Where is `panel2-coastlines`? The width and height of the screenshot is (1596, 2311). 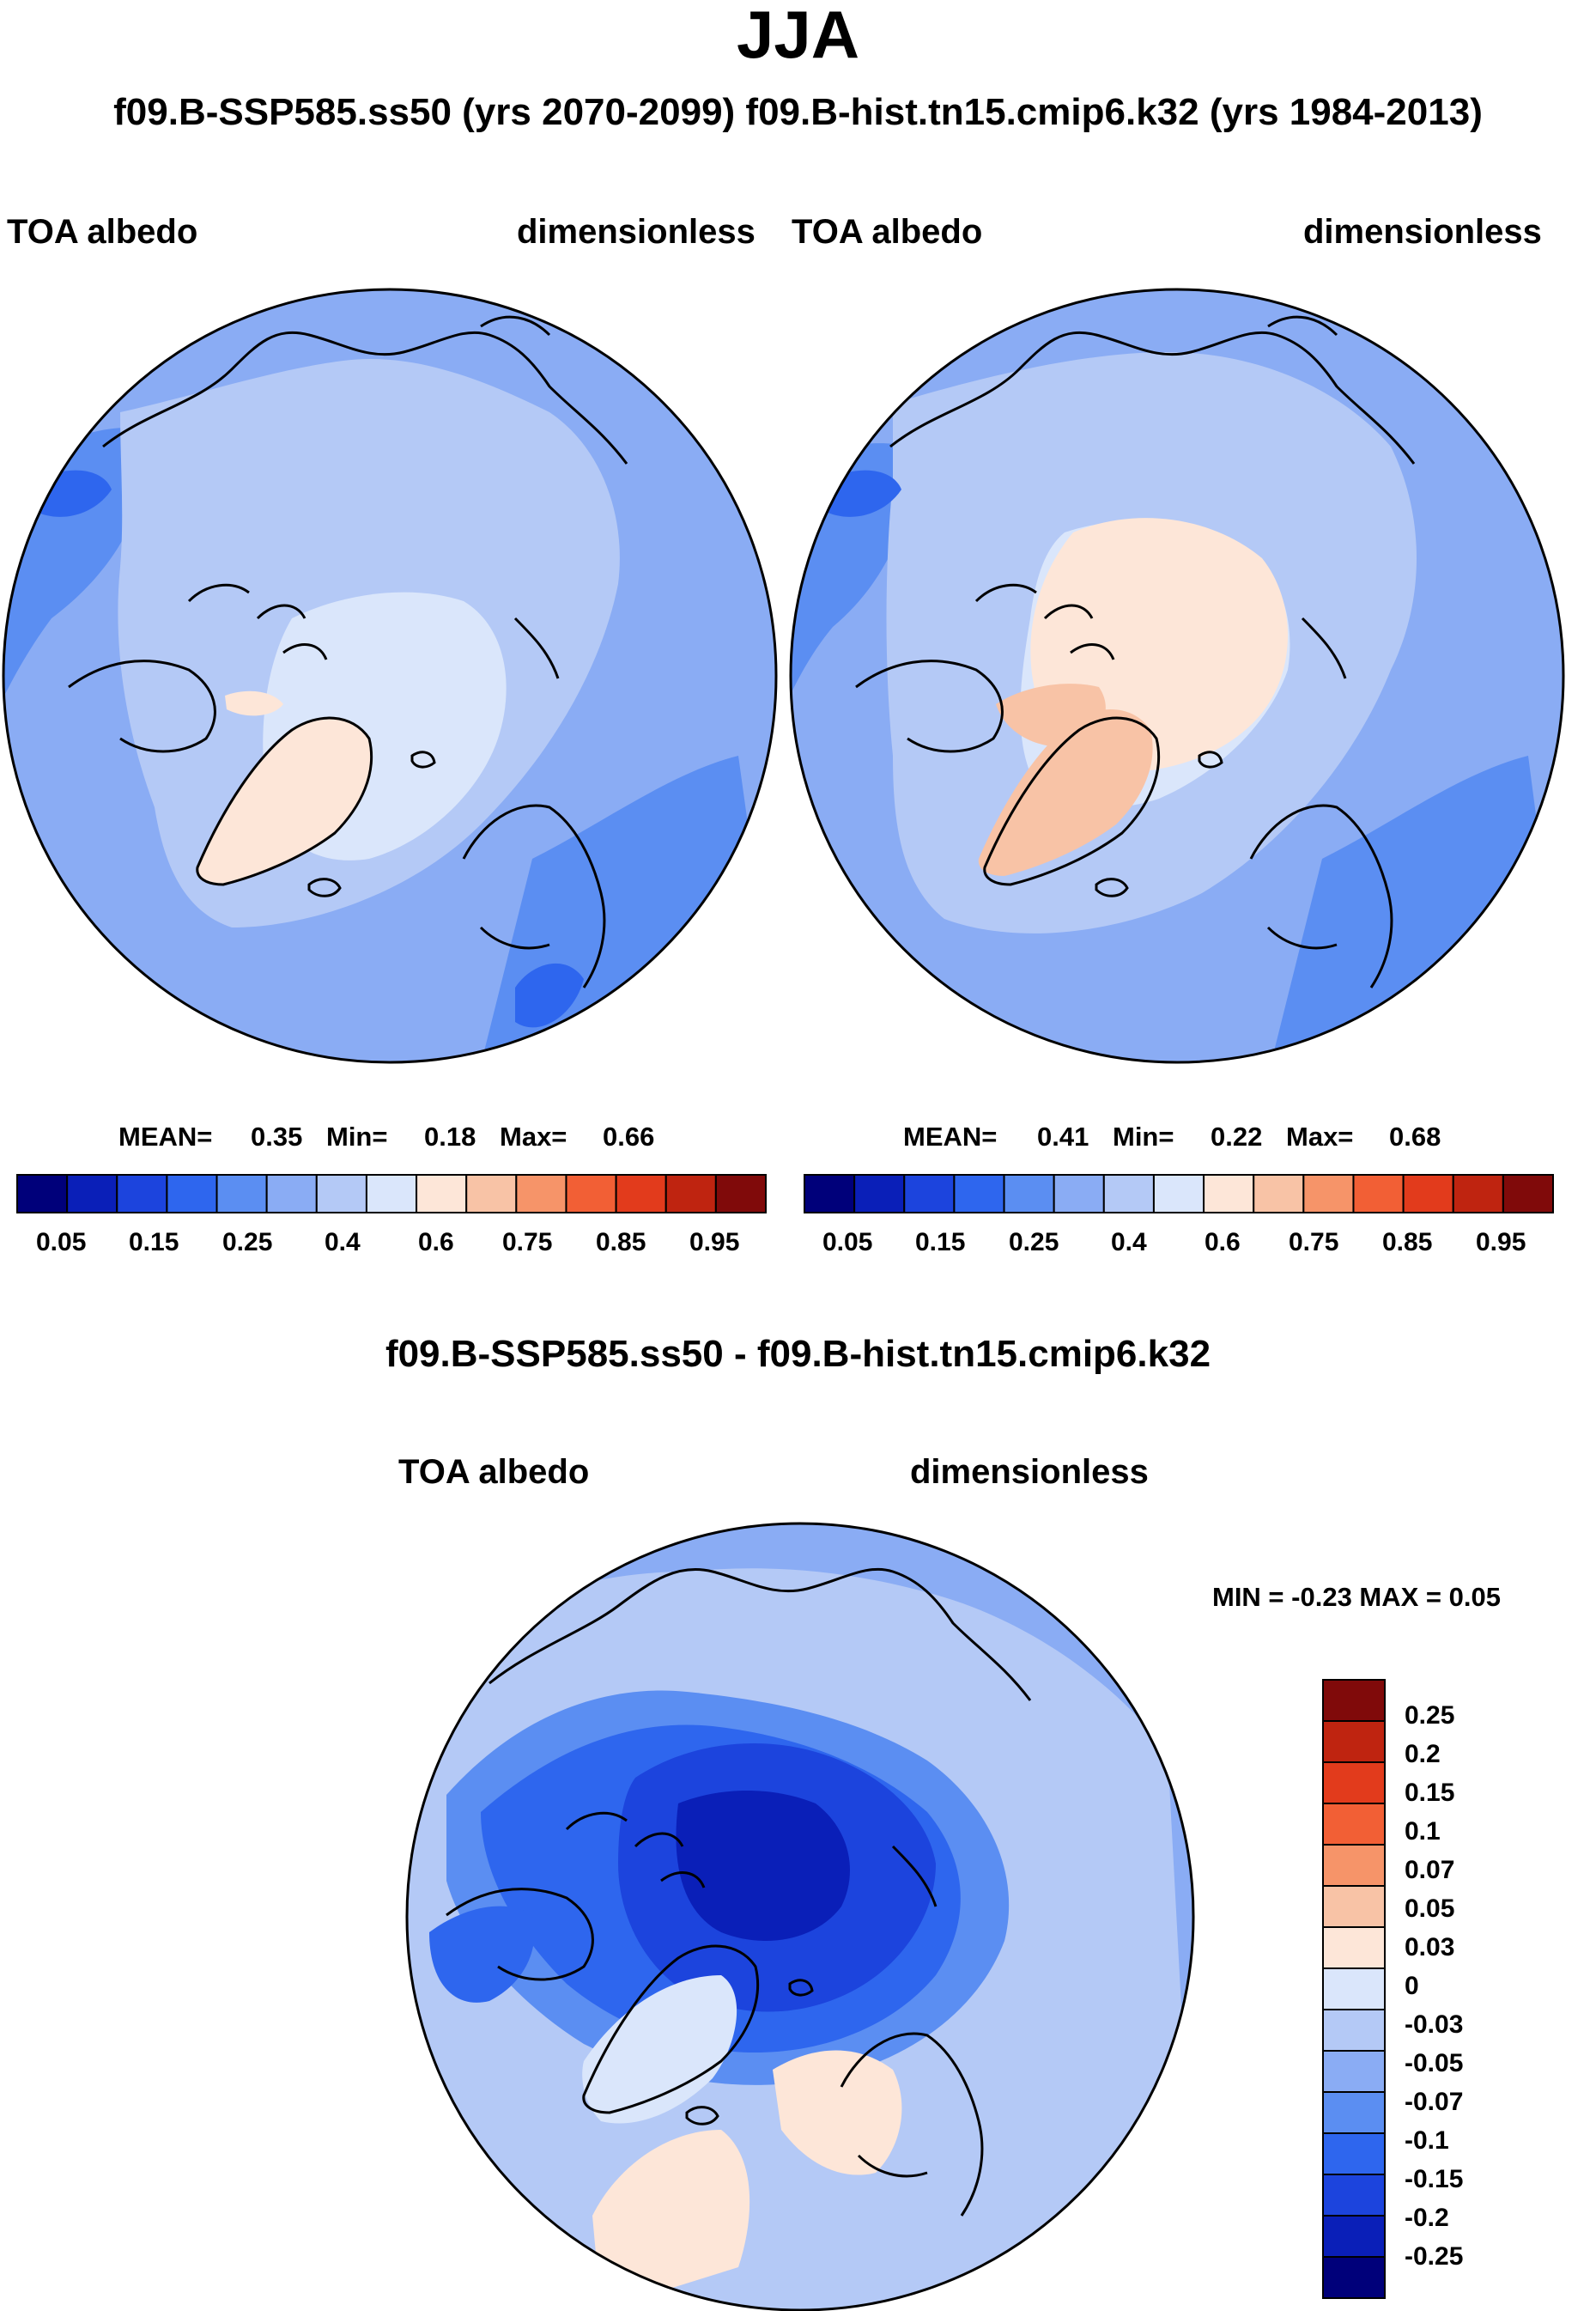
panel2-coastlines is located at coordinates (1135, 638).